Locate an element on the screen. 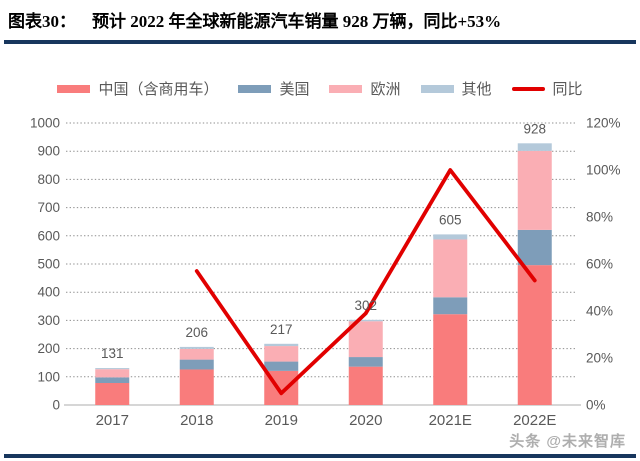 The width and height of the screenshot is (640, 461). x-axis-category-label: 2017 is located at coordinates (112, 420).